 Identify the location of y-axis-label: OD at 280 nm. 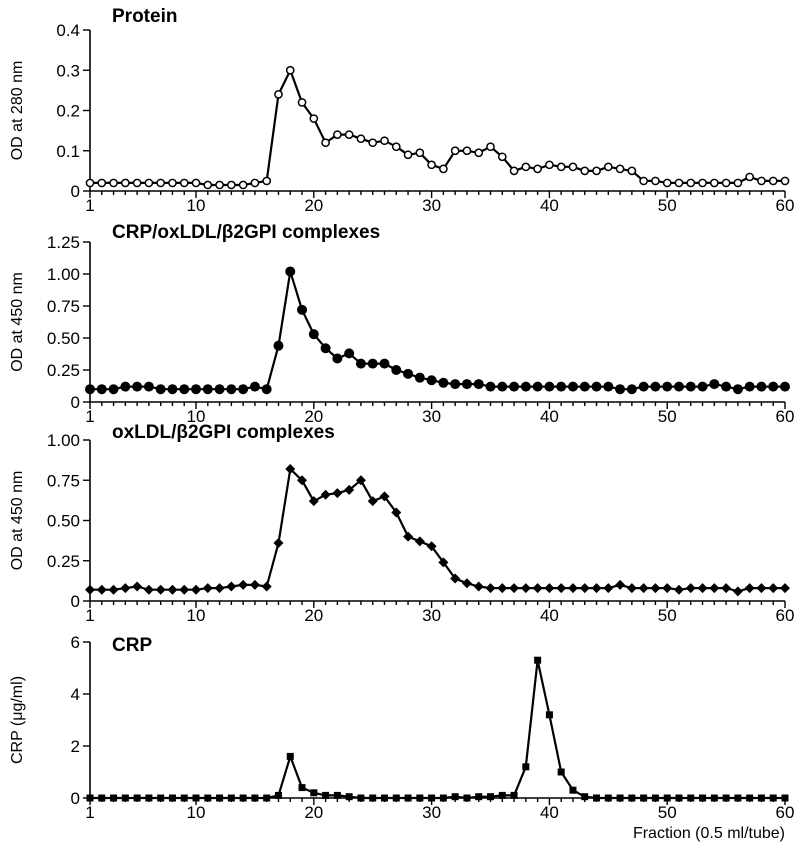
(17, 111).